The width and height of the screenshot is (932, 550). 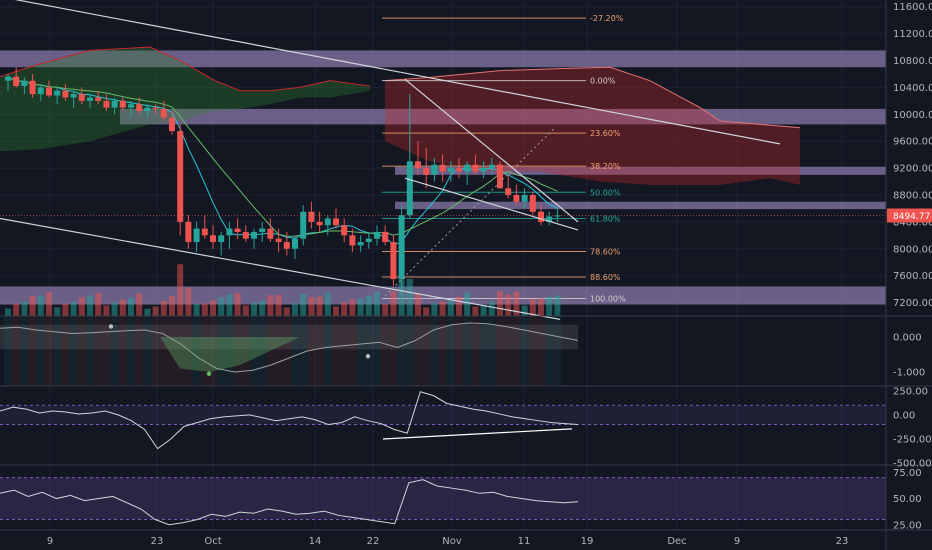 What do you see at coordinates (280, 268) in the screenshot?
I see `descending-support-line` at bounding box center [280, 268].